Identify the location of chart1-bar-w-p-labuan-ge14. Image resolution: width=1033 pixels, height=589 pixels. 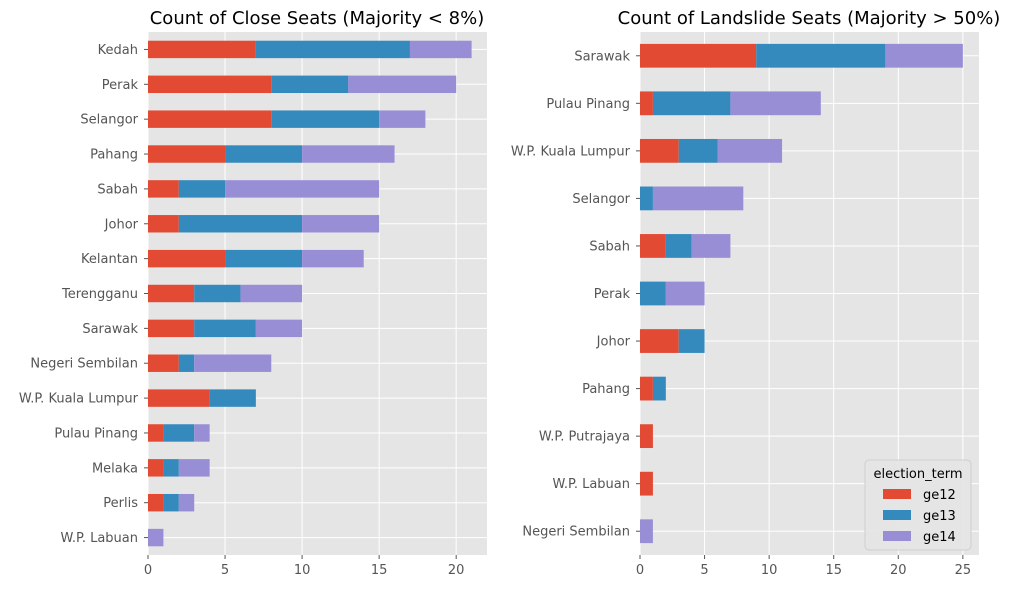
(156, 537).